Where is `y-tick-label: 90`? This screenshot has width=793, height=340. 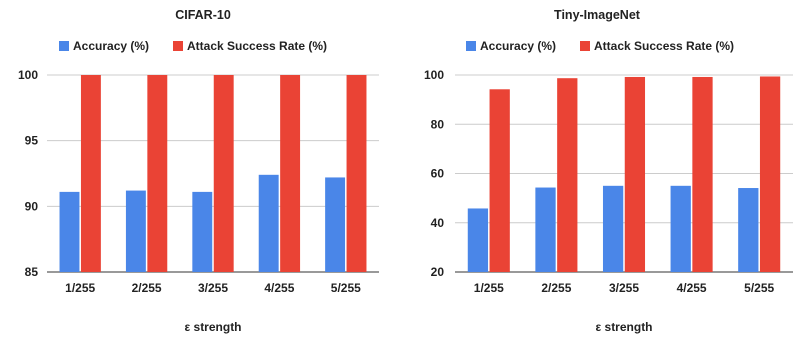
y-tick-label: 90 is located at coordinates (32, 206).